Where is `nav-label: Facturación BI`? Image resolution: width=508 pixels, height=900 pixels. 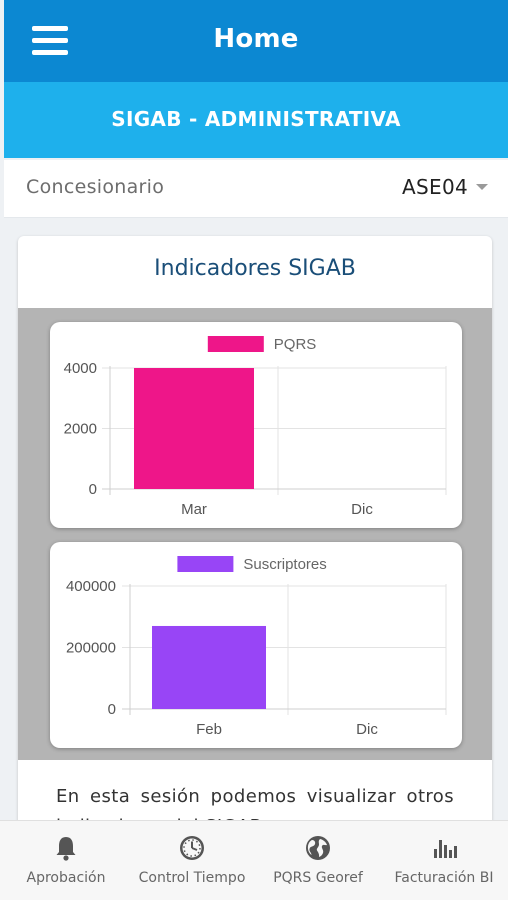
nav-label: Facturación BI is located at coordinates (444, 878).